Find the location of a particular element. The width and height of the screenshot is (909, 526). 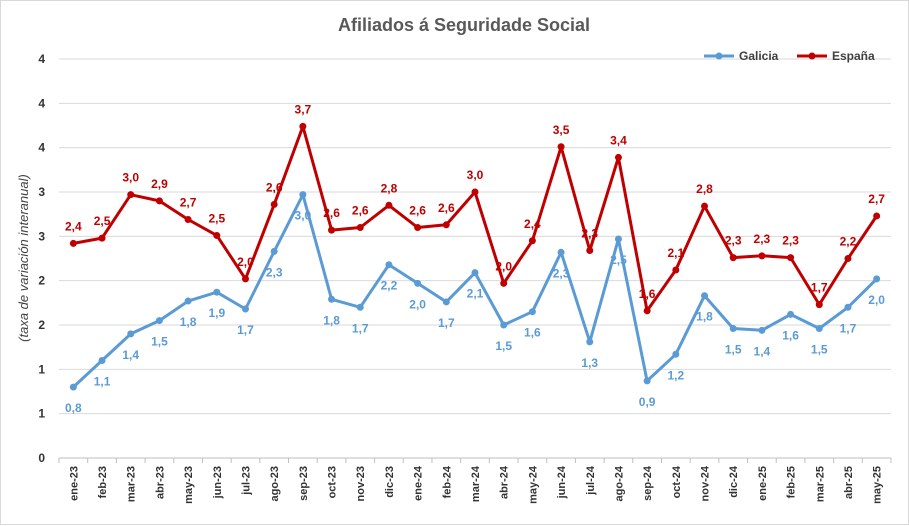

x-tick-label: dic-24 is located at coordinates (734, 481).